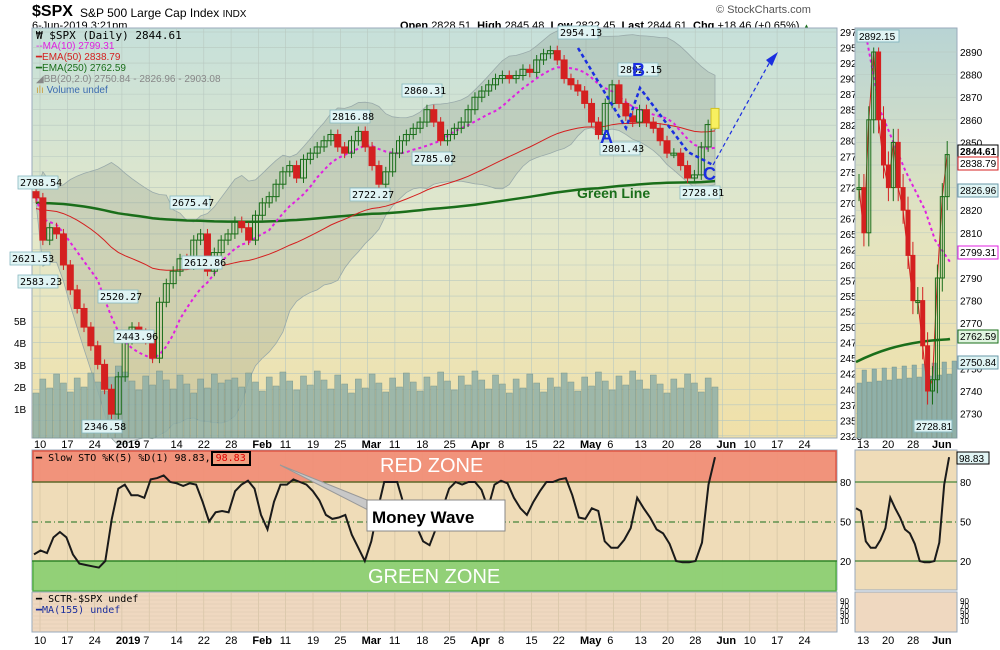  I want to click on stochastic-axis: 80 50 20, so click(846, 523).